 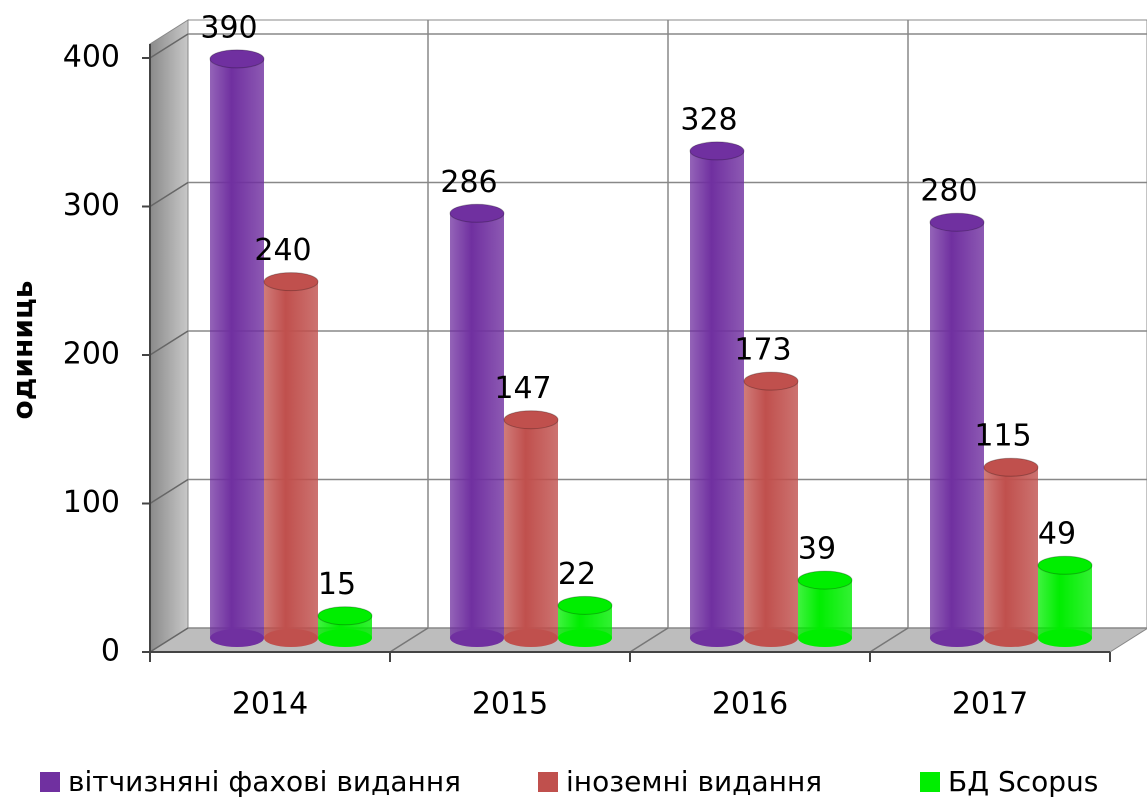 What do you see at coordinates (522, 388) in the screenshot?
I see `data-label: 147` at bounding box center [522, 388].